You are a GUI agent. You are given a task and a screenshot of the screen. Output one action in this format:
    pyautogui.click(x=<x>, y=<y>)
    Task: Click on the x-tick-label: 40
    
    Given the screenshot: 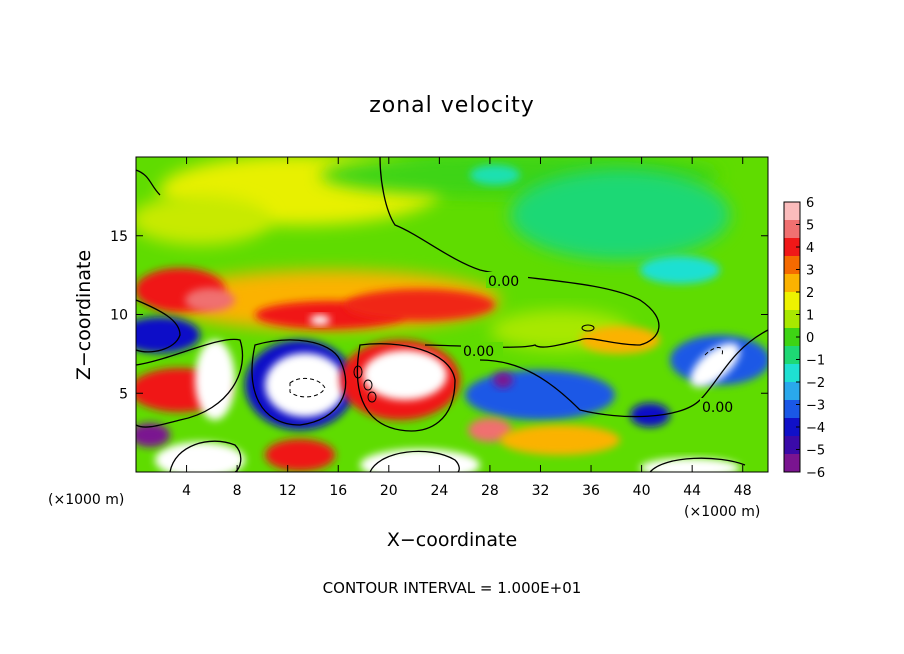 What is the action you would take?
    pyautogui.click(x=642, y=491)
    